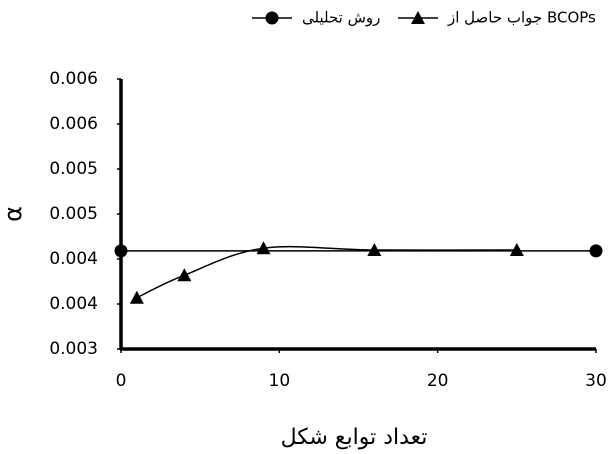 This screenshot has width=614, height=454. Describe the element at coordinates (73, 349) in the screenshot. I see `y-tick-label: 0.003` at that location.